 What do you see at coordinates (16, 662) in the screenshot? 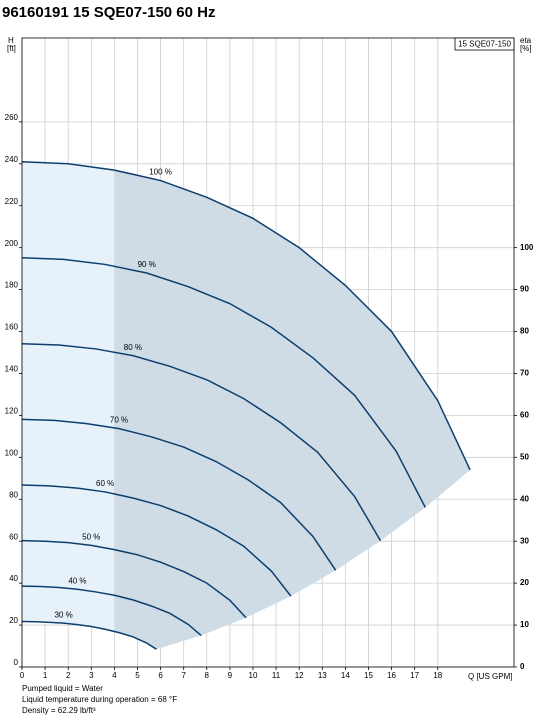
I see `y-tick-label: 0` at bounding box center [16, 662].